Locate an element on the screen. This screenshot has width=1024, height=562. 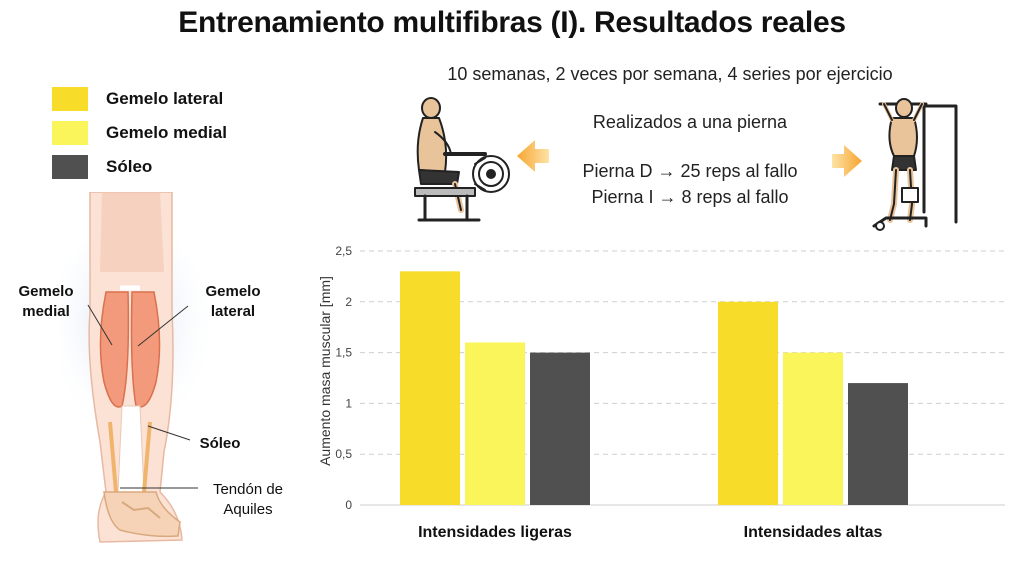
x-category-label: Intensidades ligeras is located at coordinates (495, 532).